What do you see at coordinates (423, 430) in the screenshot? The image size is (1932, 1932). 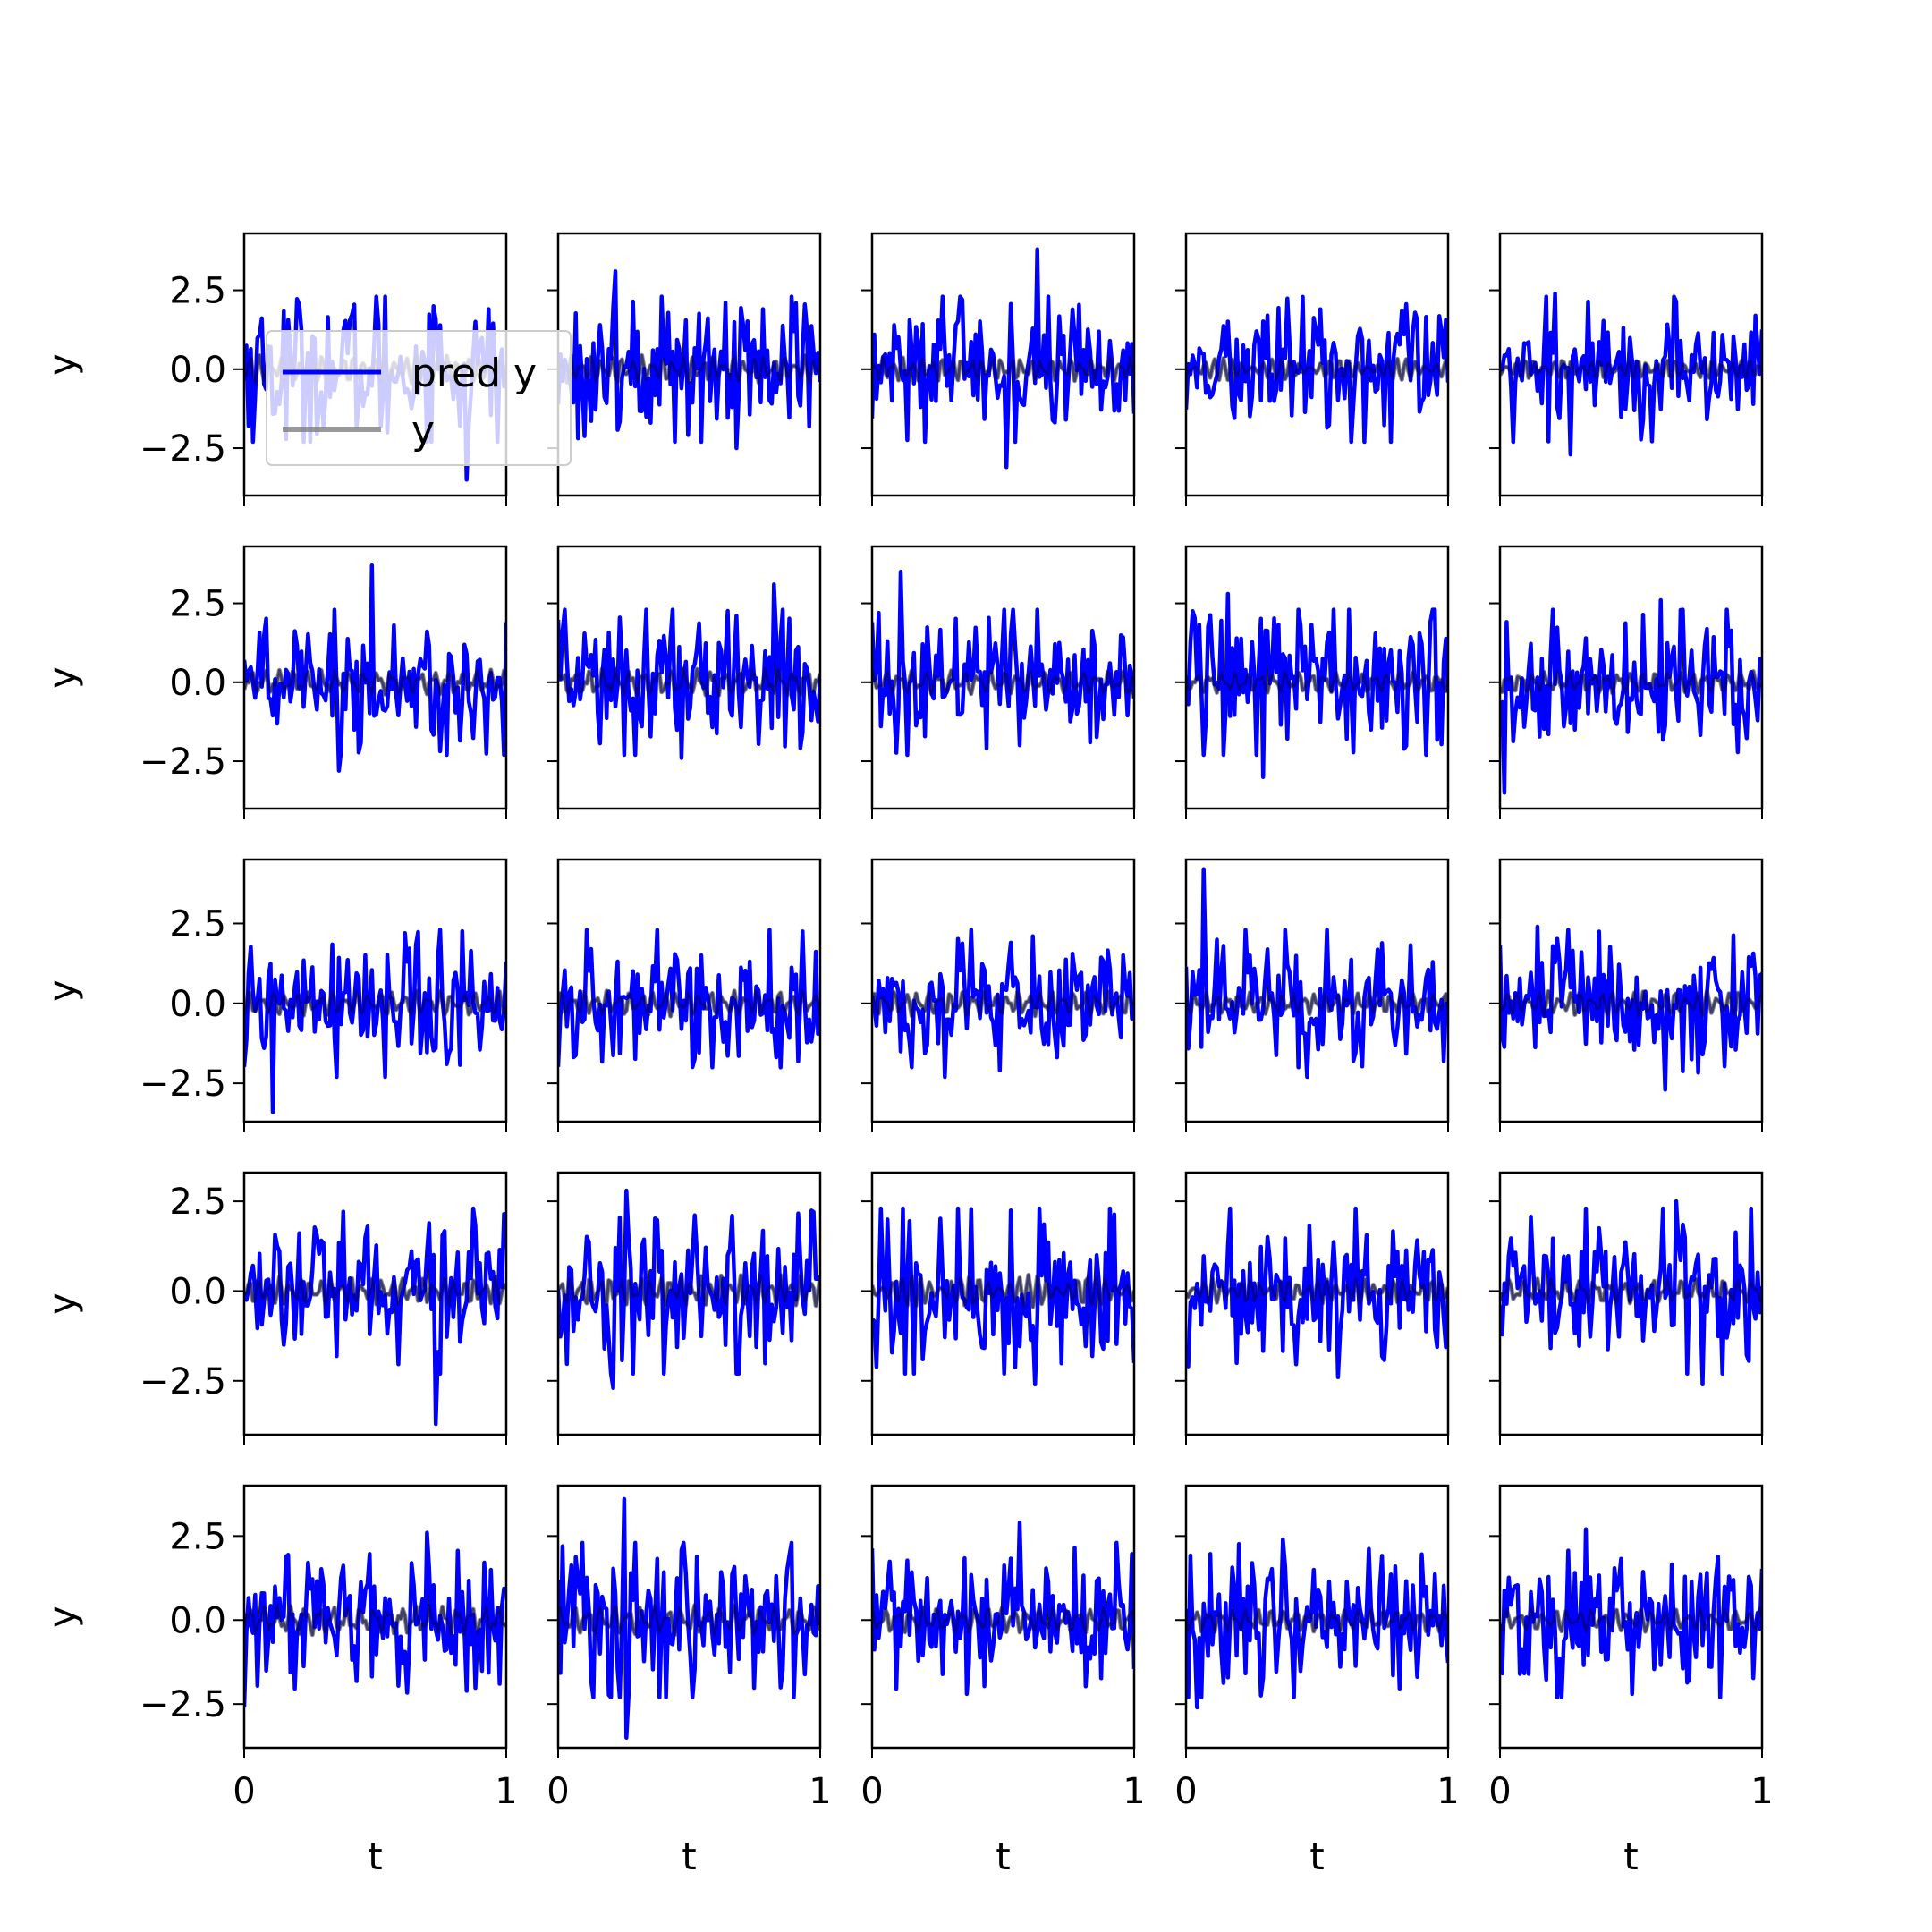 I see `legend-y-label: y` at bounding box center [423, 430].